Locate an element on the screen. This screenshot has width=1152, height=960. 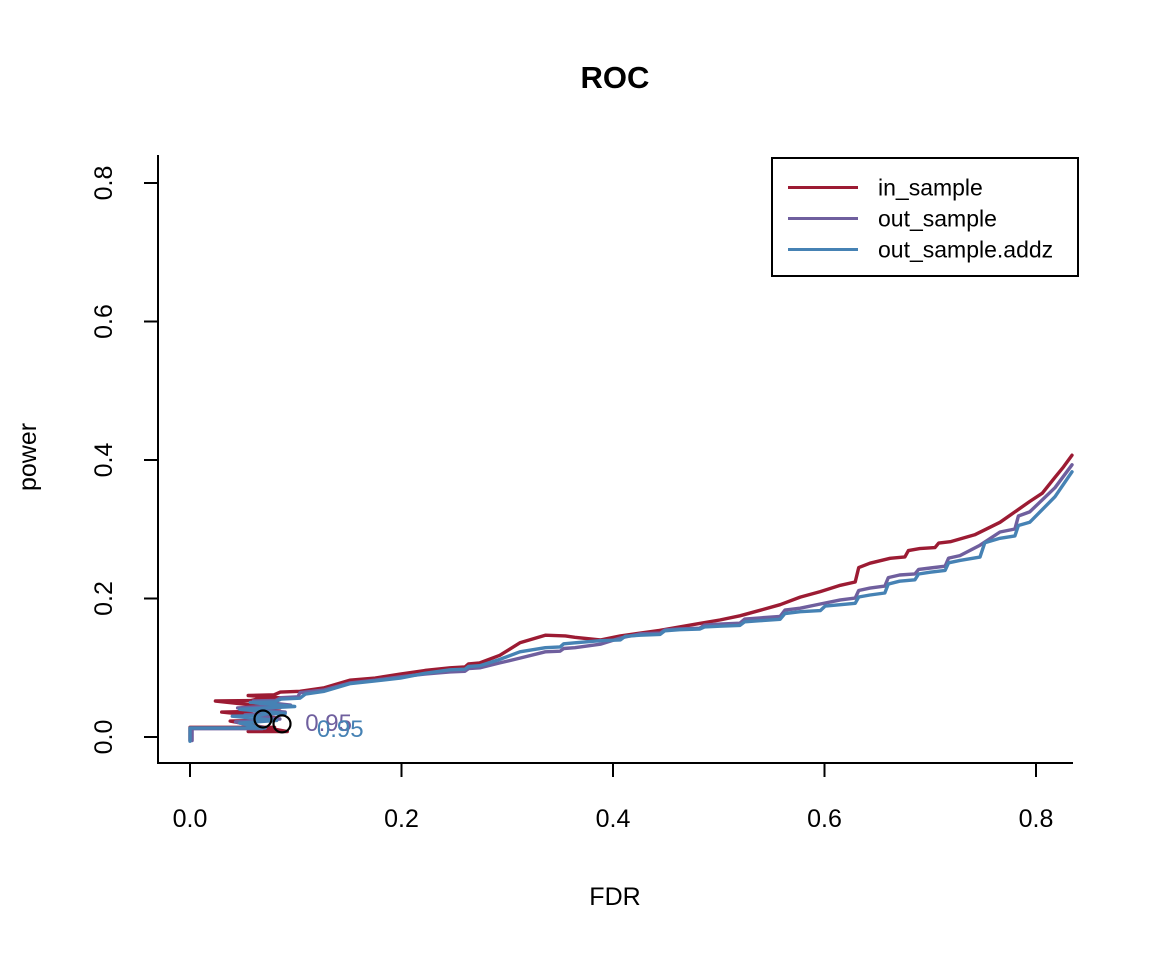
y-tick-label: 0.8 is located at coordinates (104, 183).